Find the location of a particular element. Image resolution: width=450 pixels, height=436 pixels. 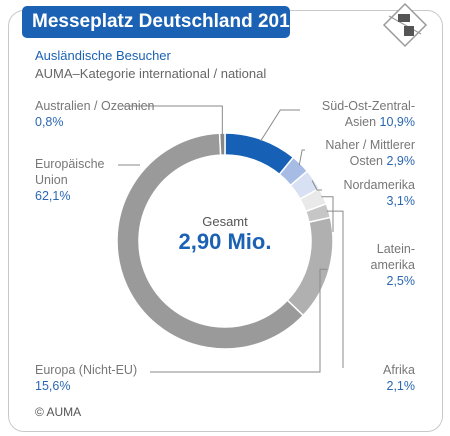

label-sued-ost-zentral-asien: Süd-Ost-Zentral- Asien 10,9% is located at coordinates (368, 114).